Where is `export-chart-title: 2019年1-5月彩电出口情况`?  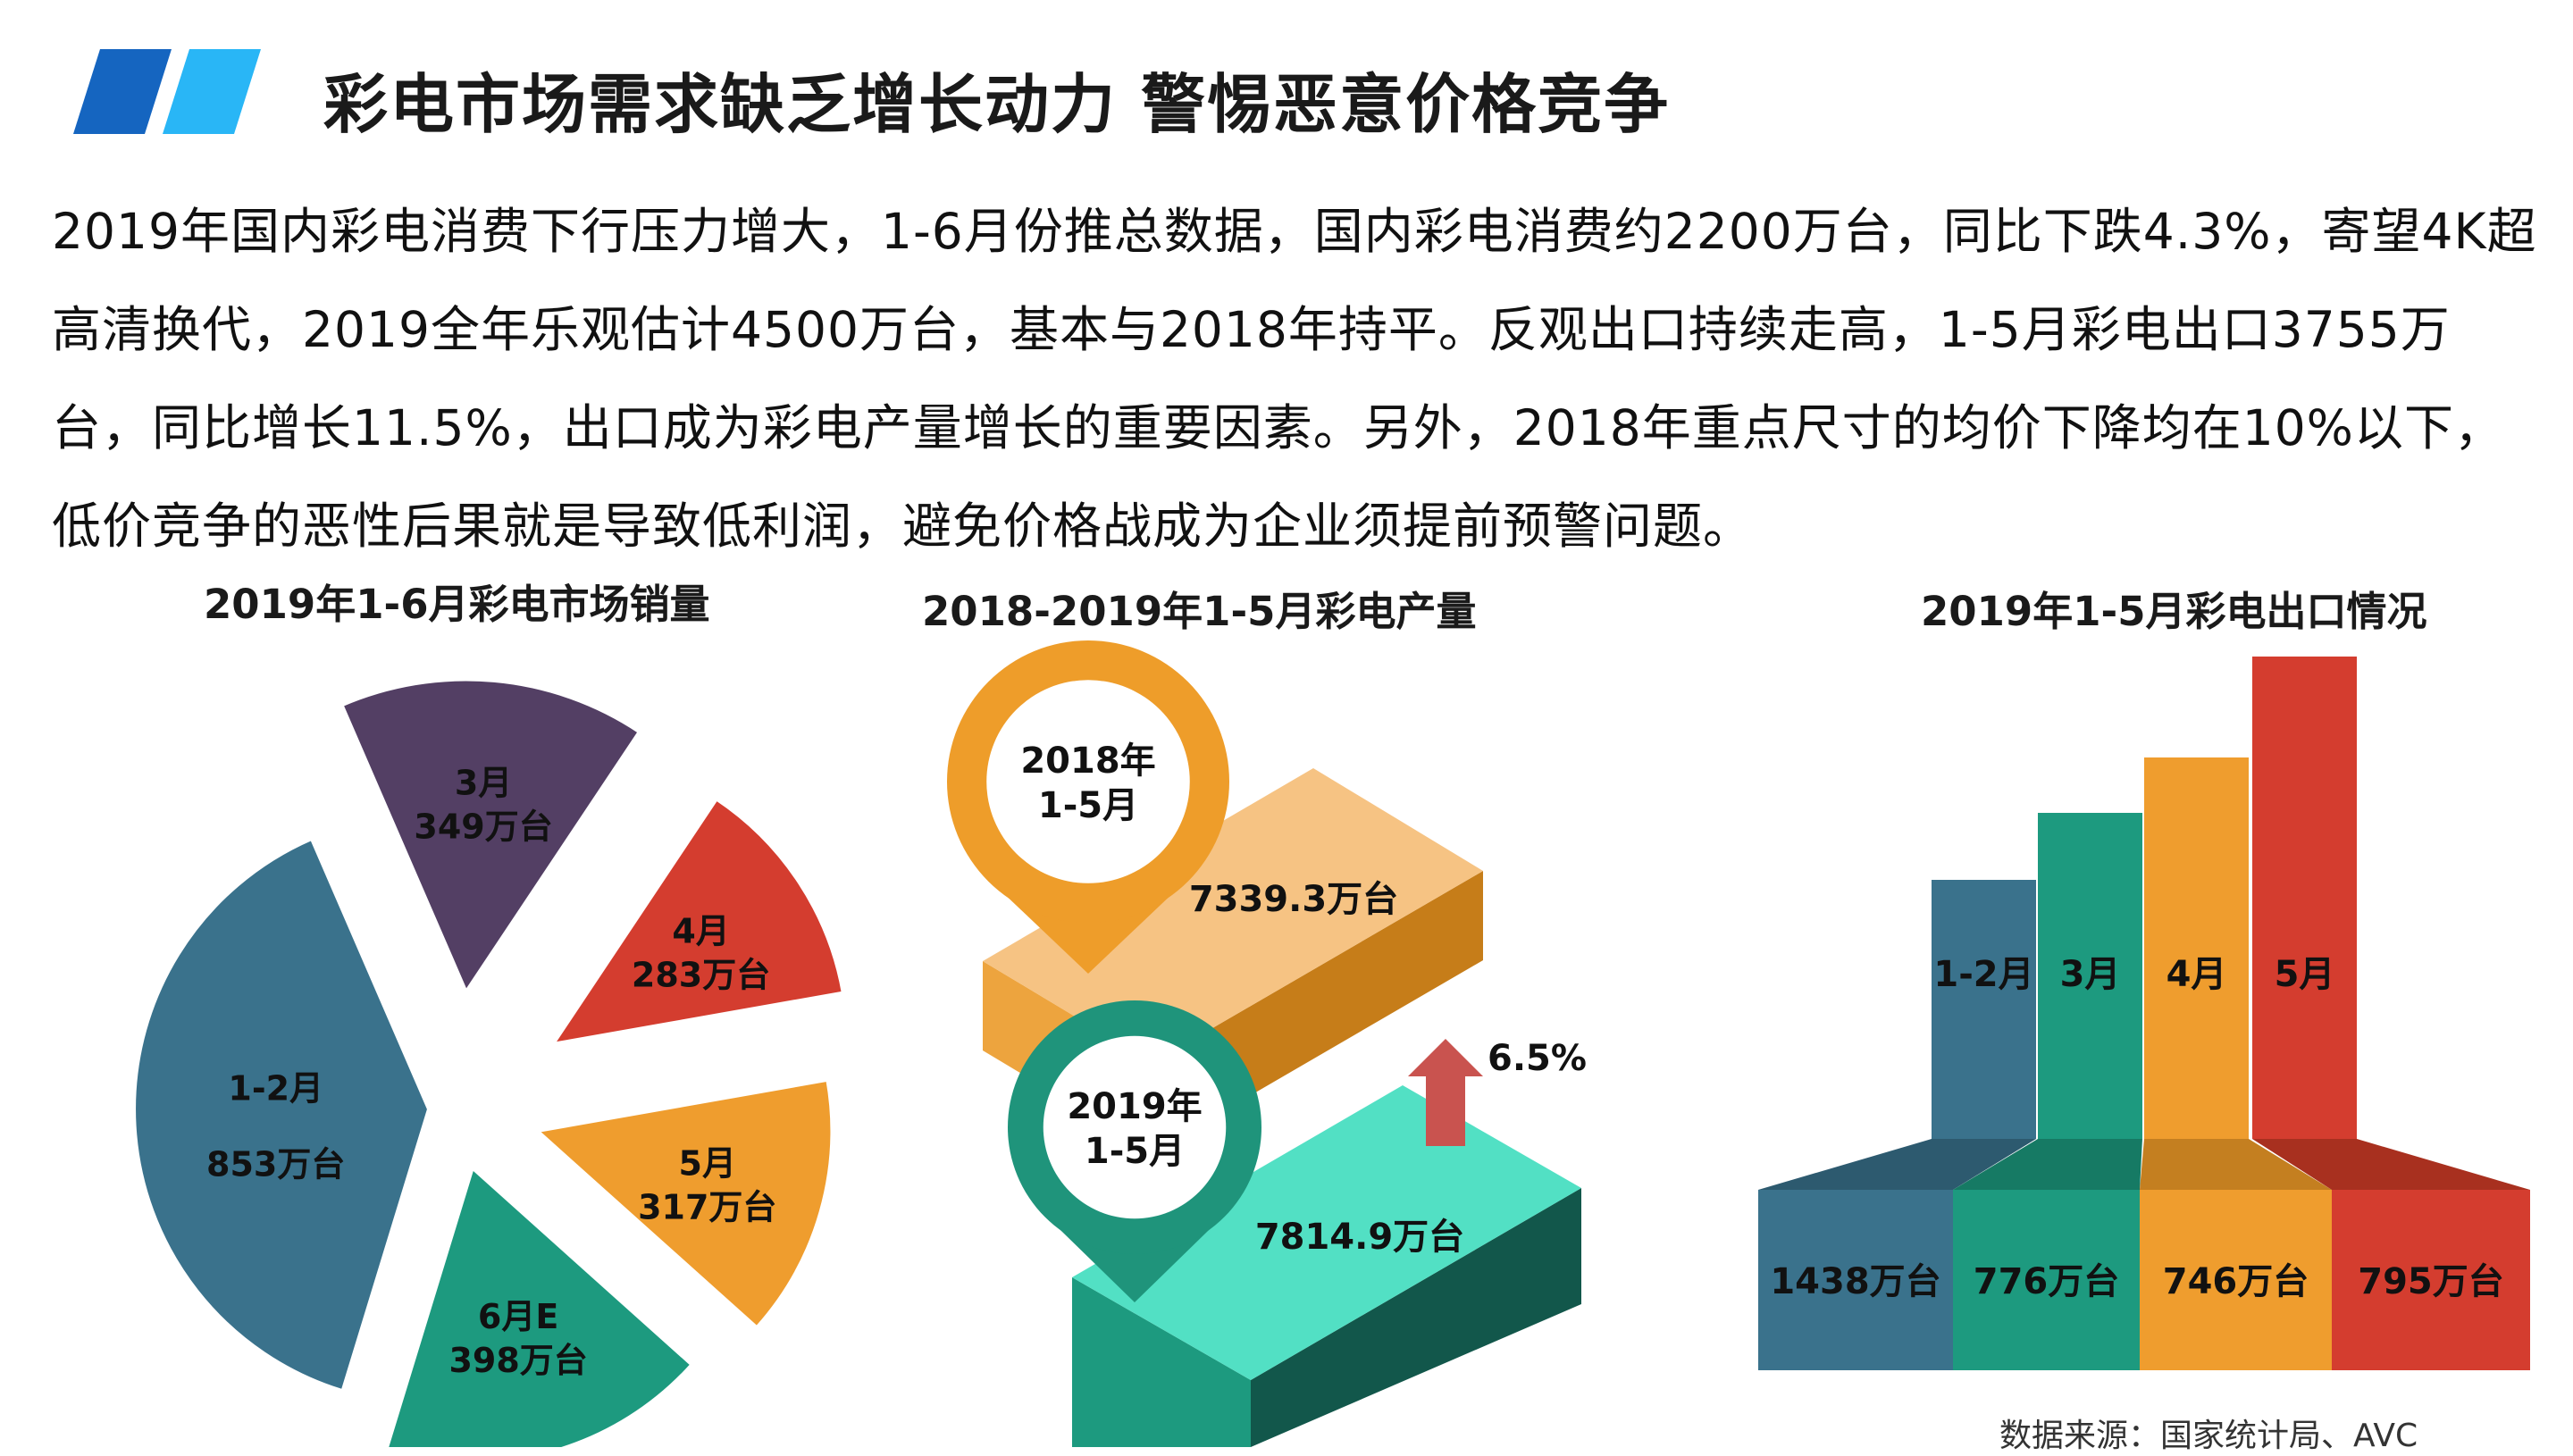 export-chart-title: 2019年1-5月彩电出口情况 is located at coordinates (2174, 611).